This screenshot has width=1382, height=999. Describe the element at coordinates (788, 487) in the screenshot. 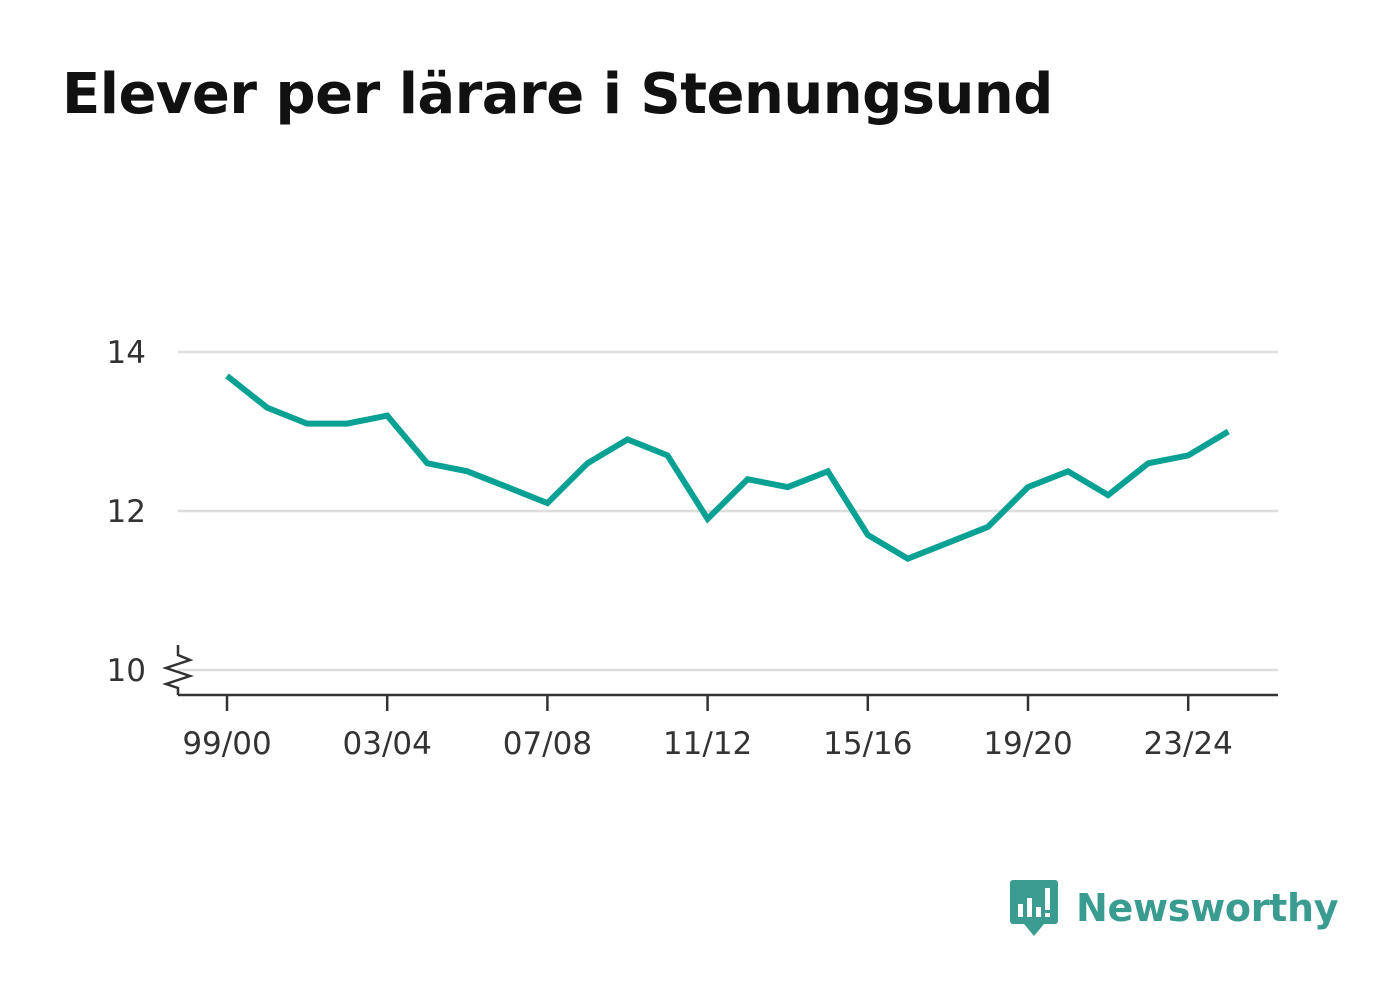

I see `data-point-13/14` at that location.